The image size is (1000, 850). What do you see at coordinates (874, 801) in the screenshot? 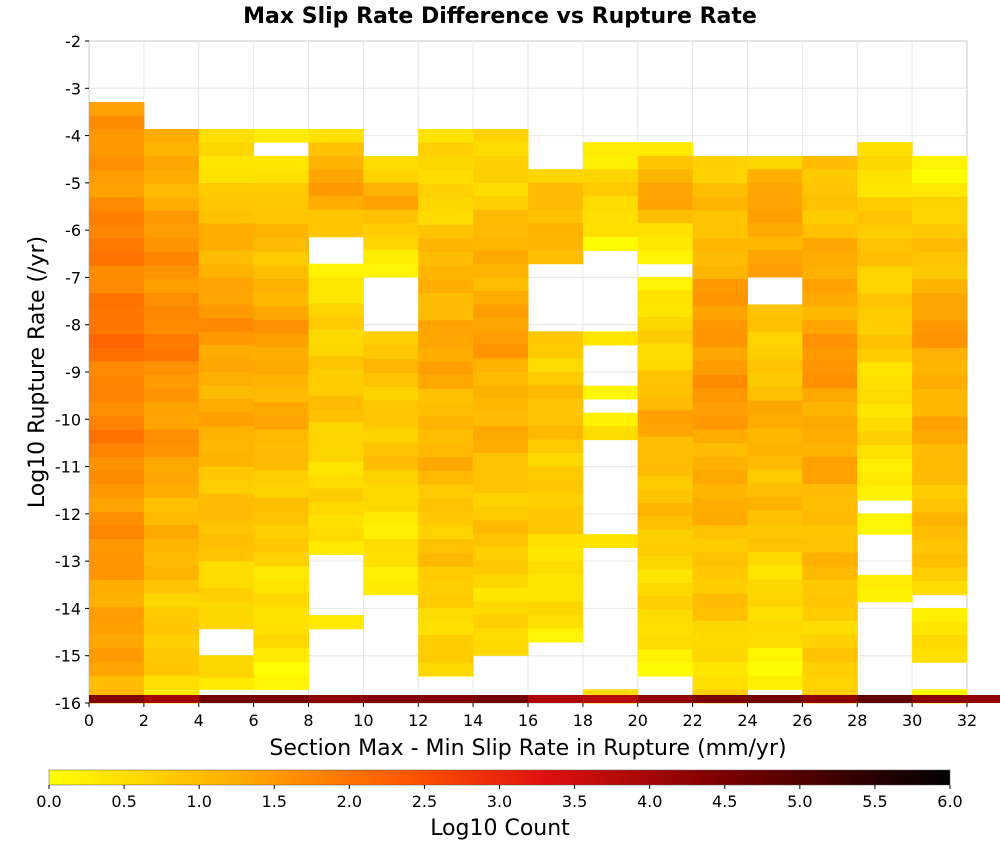
I see `colorbar-tick-label: 5.5` at bounding box center [874, 801].